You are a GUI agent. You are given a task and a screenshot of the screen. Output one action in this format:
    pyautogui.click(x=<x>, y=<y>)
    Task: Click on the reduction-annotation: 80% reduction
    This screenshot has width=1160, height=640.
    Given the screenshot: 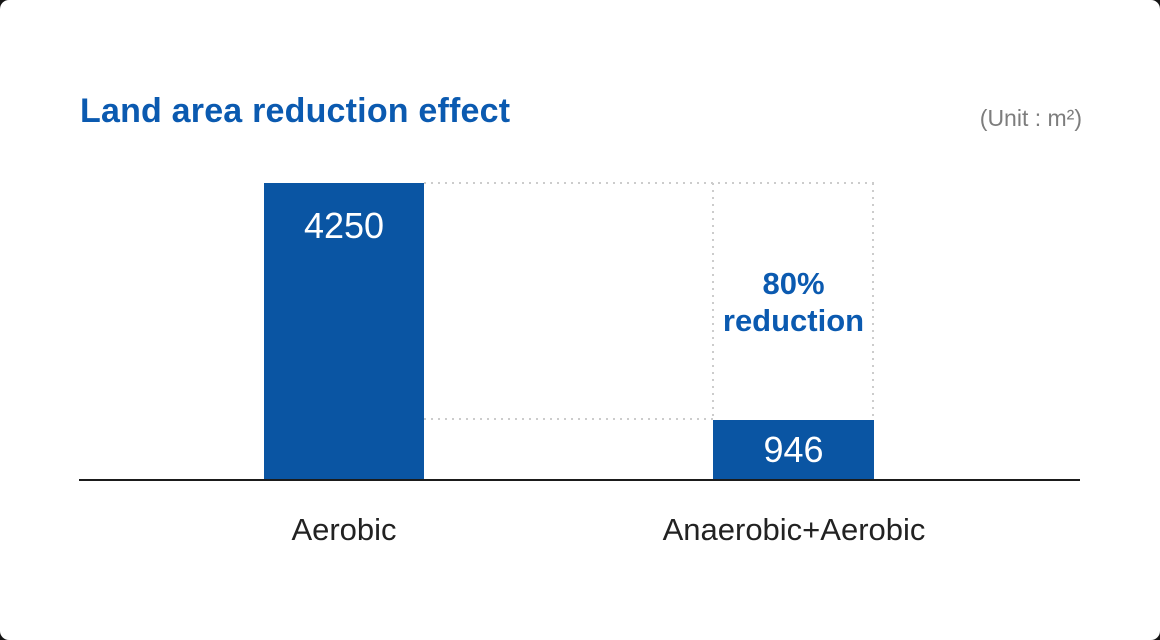 What is the action you would take?
    pyautogui.click(x=793, y=301)
    